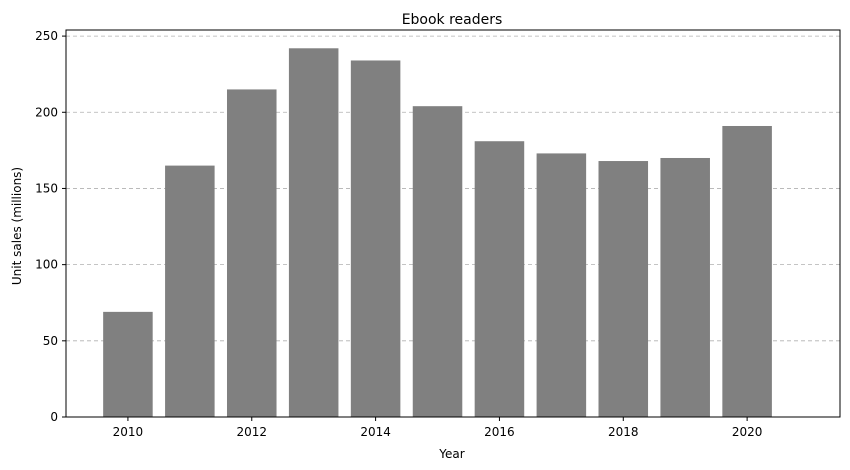  Describe the element at coordinates (46, 265) in the screenshot. I see `y-tick-label: 100` at that location.